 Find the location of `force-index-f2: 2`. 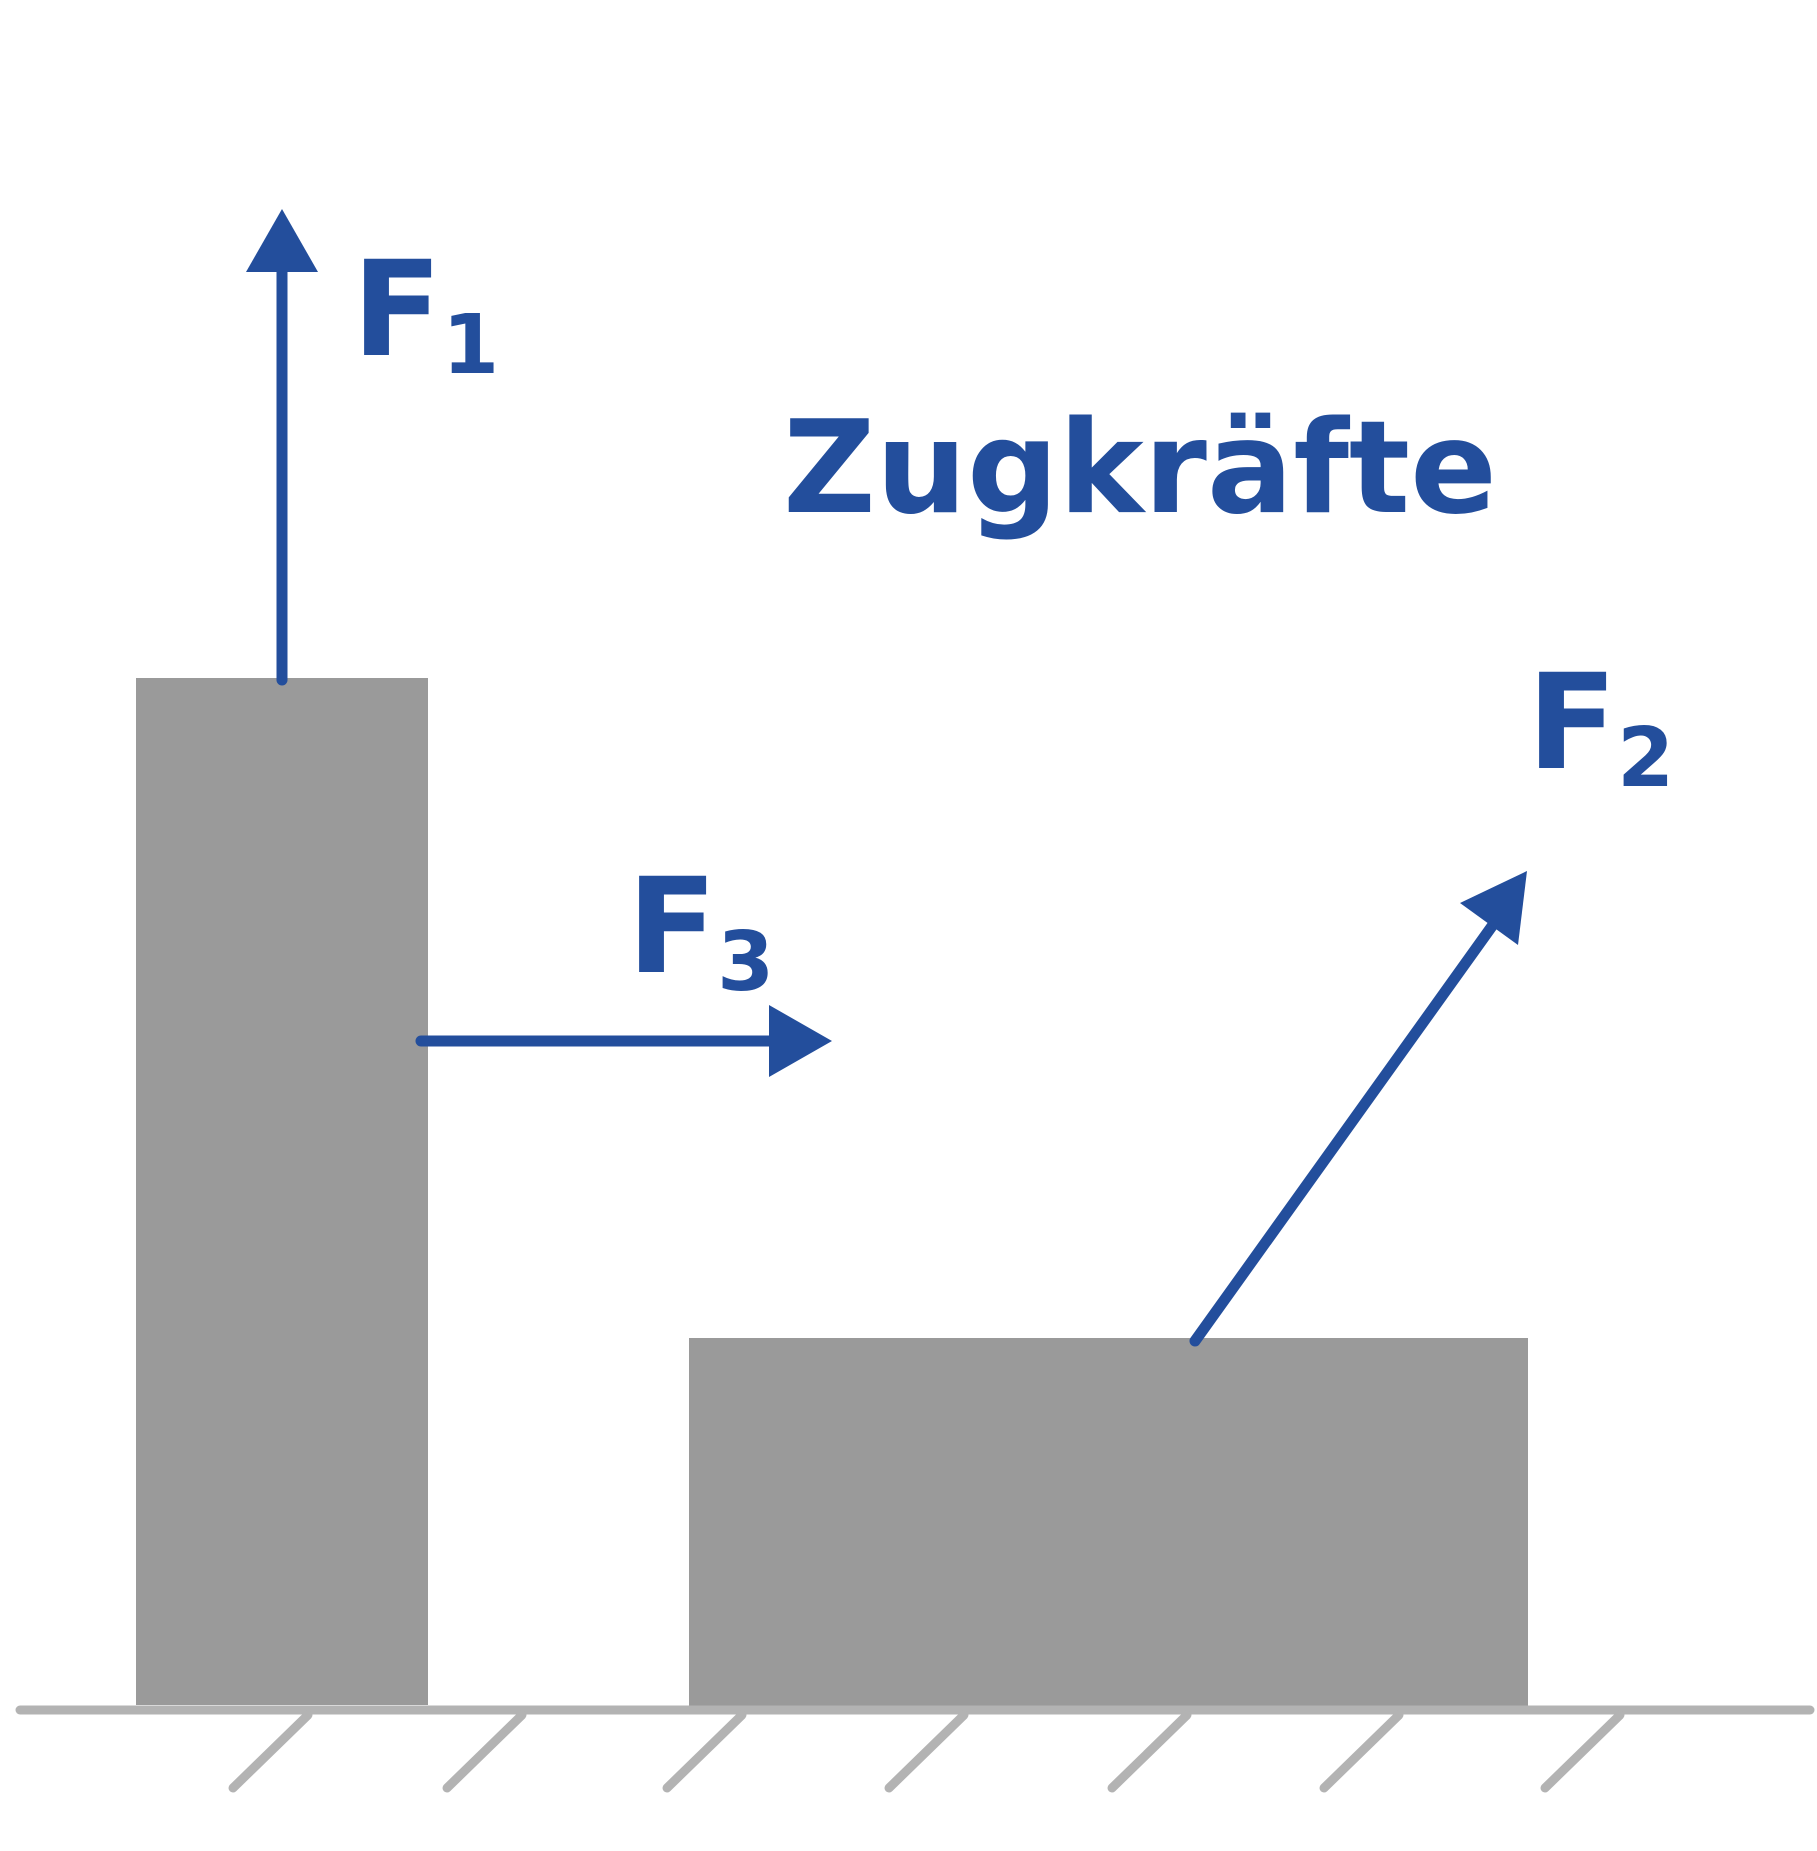

force-index-f2: 2 is located at coordinates (1645, 758).